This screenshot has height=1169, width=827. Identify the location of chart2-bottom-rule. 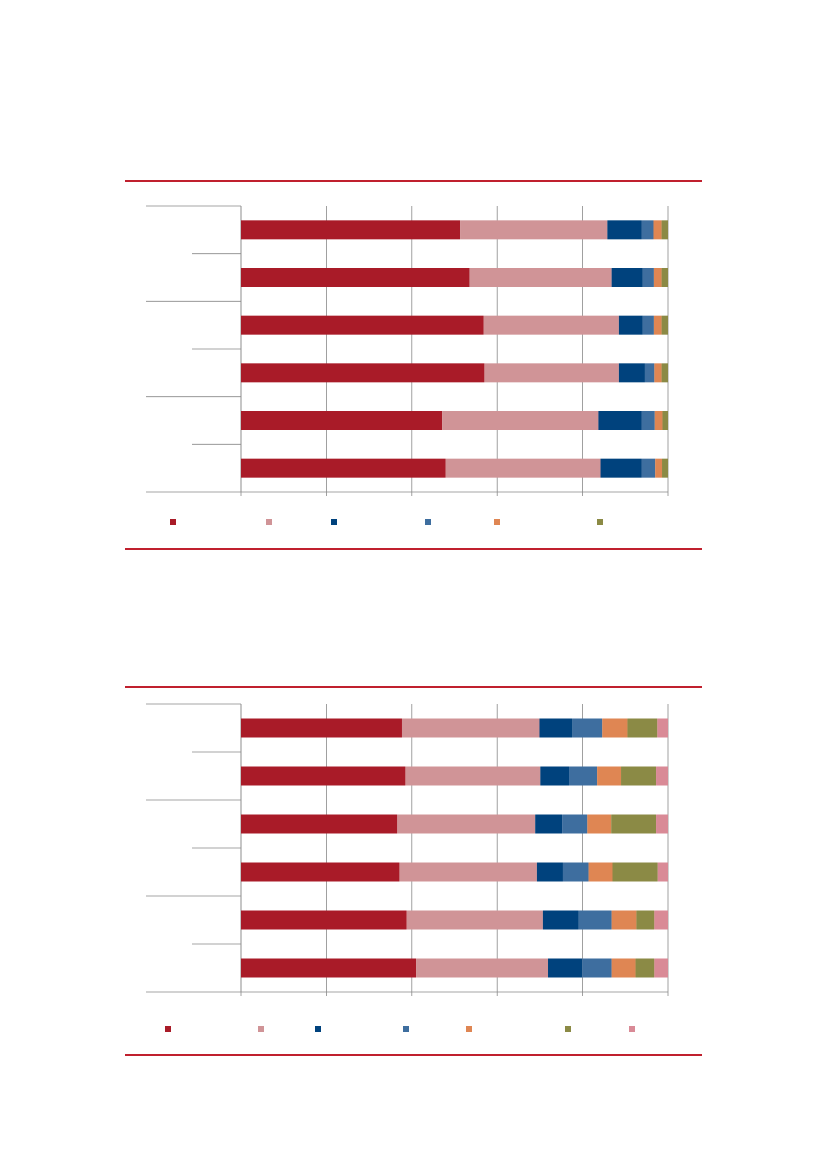
(413, 1055).